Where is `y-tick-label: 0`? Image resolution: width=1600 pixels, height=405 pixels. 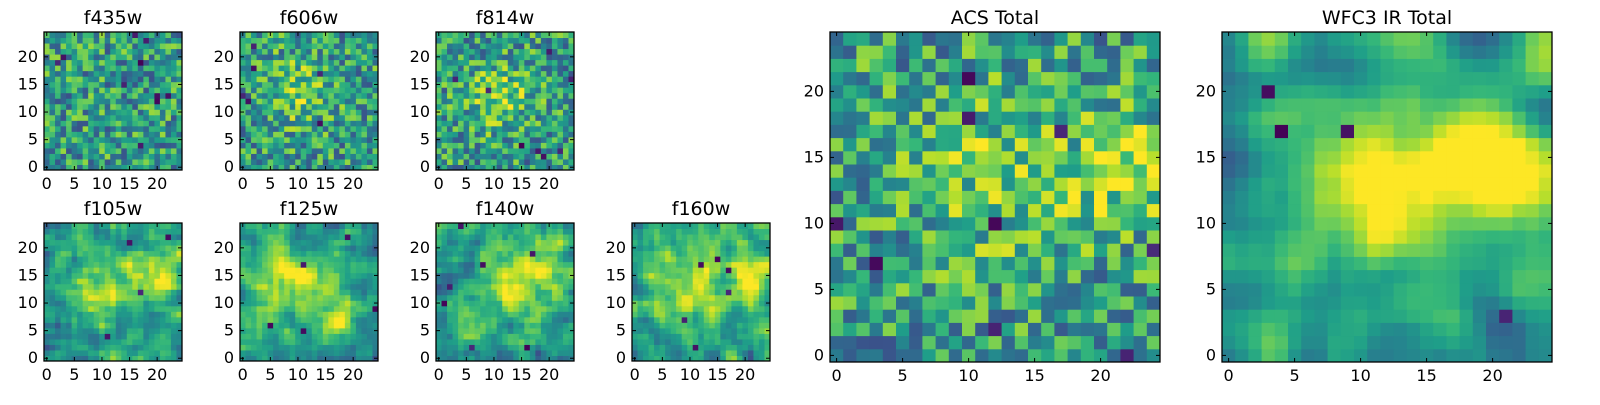 y-tick-label: 0 is located at coordinates (425, 357).